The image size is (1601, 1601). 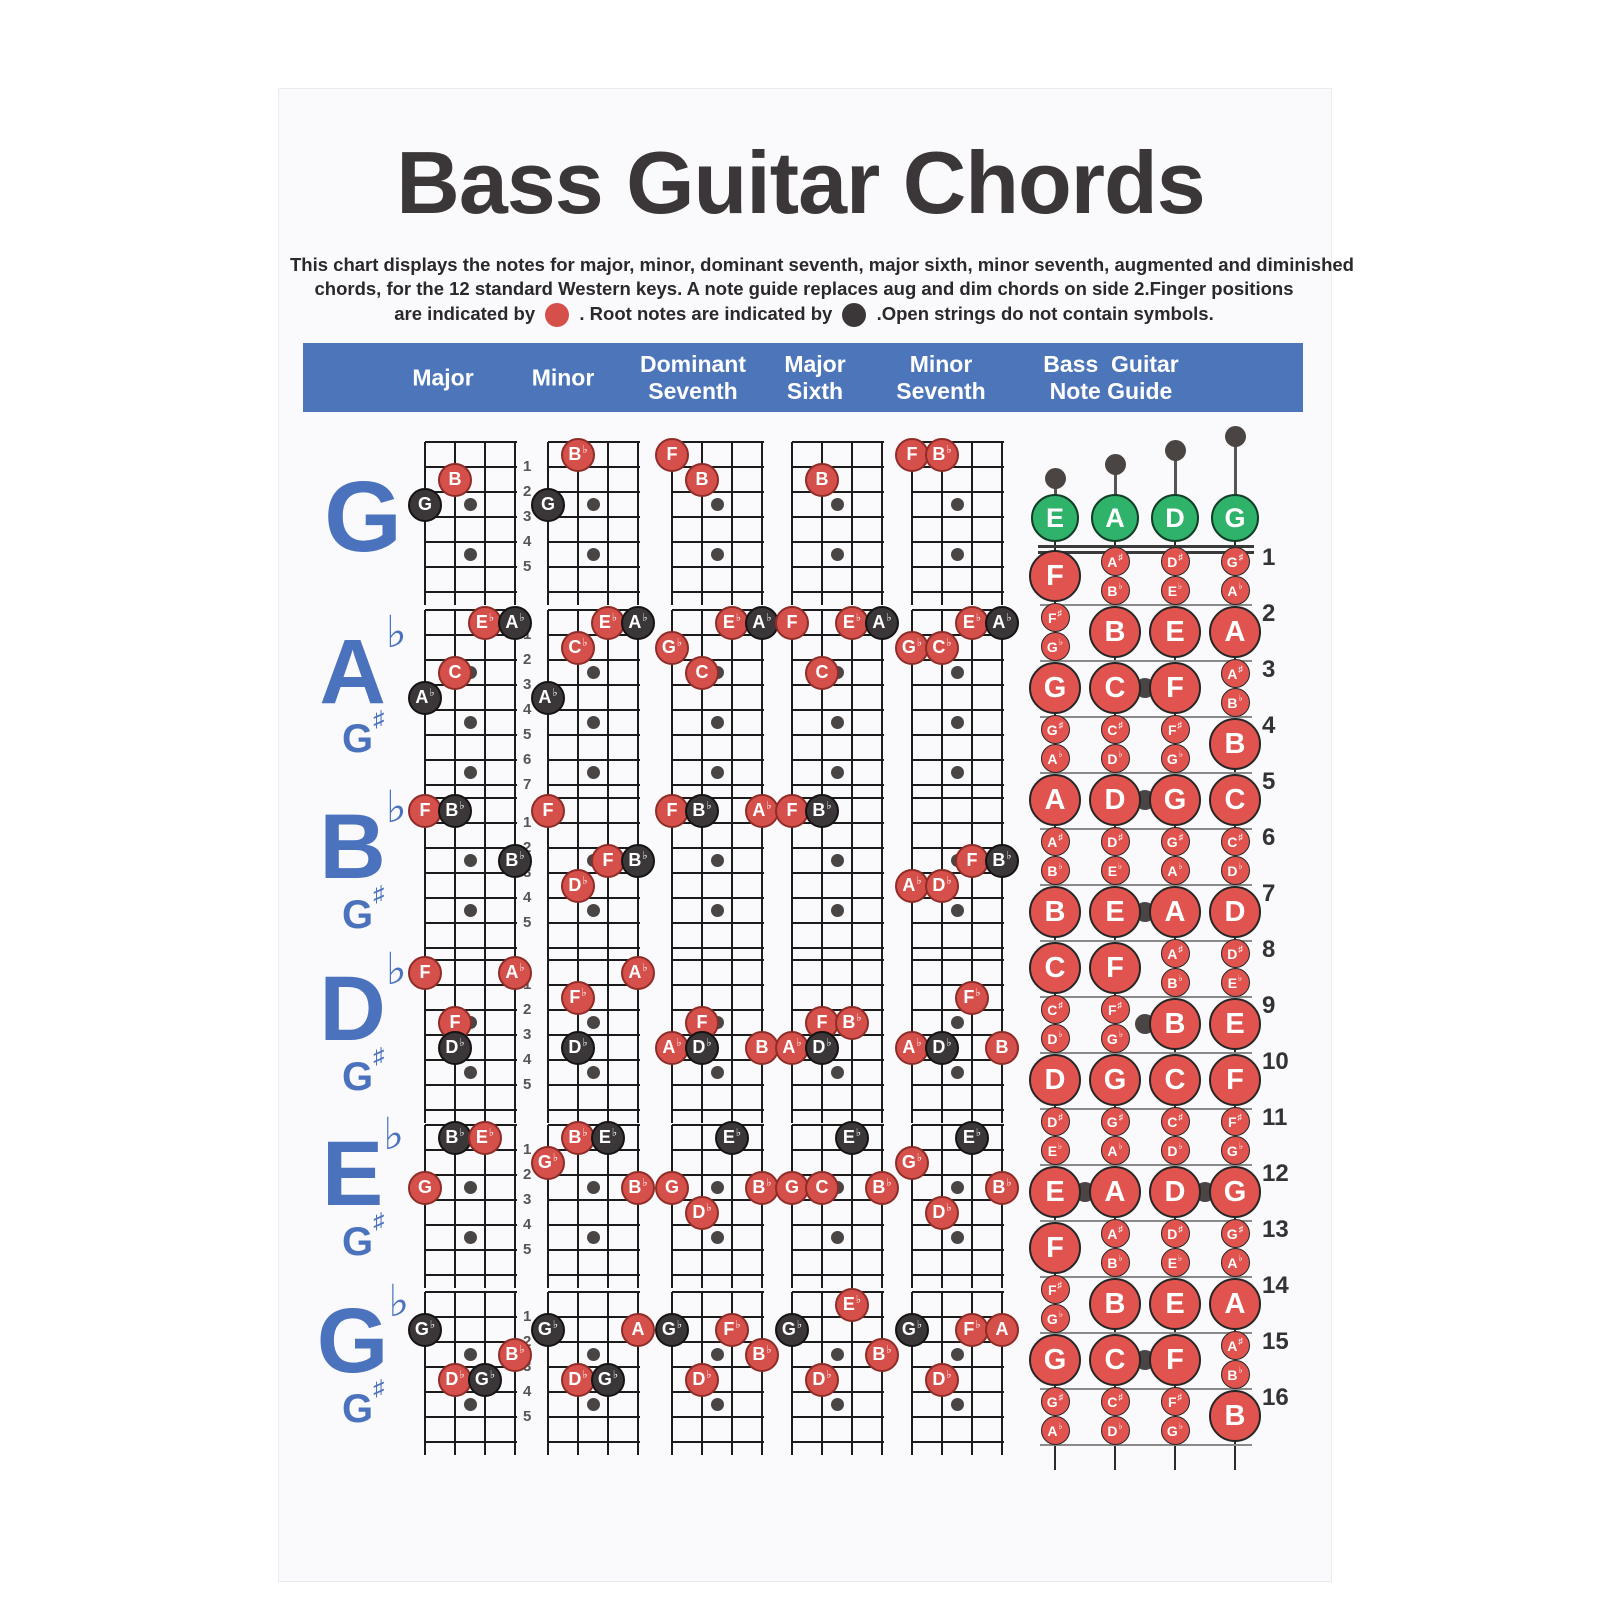 What do you see at coordinates (1235, 561) in the screenshot?
I see `guide-note-accidental: G ♯` at bounding box center [1235, 561].